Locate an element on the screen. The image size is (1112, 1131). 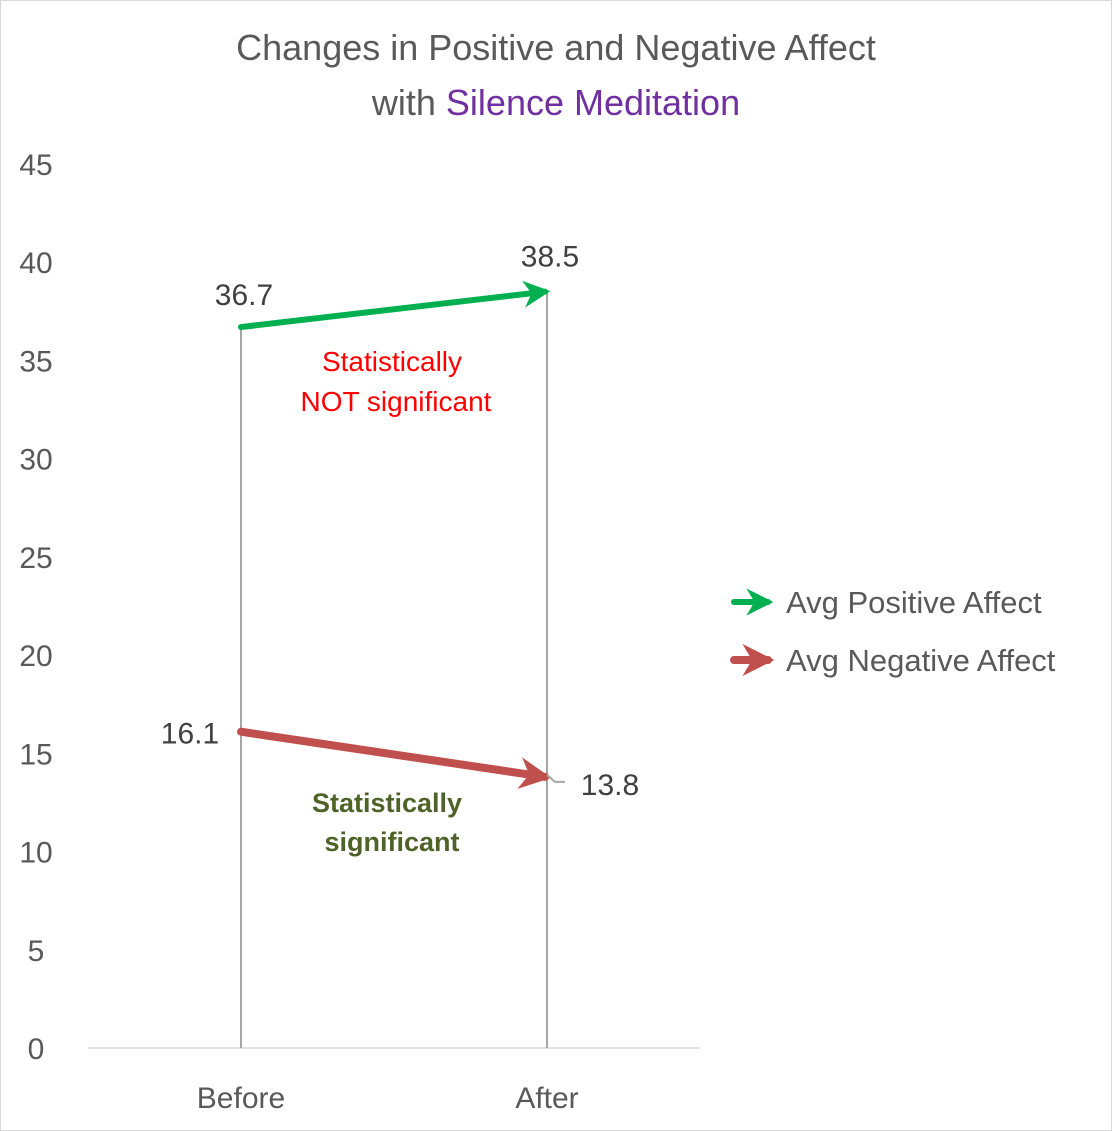
annotation-significant: Statistically is located at coordinates (387, 803).